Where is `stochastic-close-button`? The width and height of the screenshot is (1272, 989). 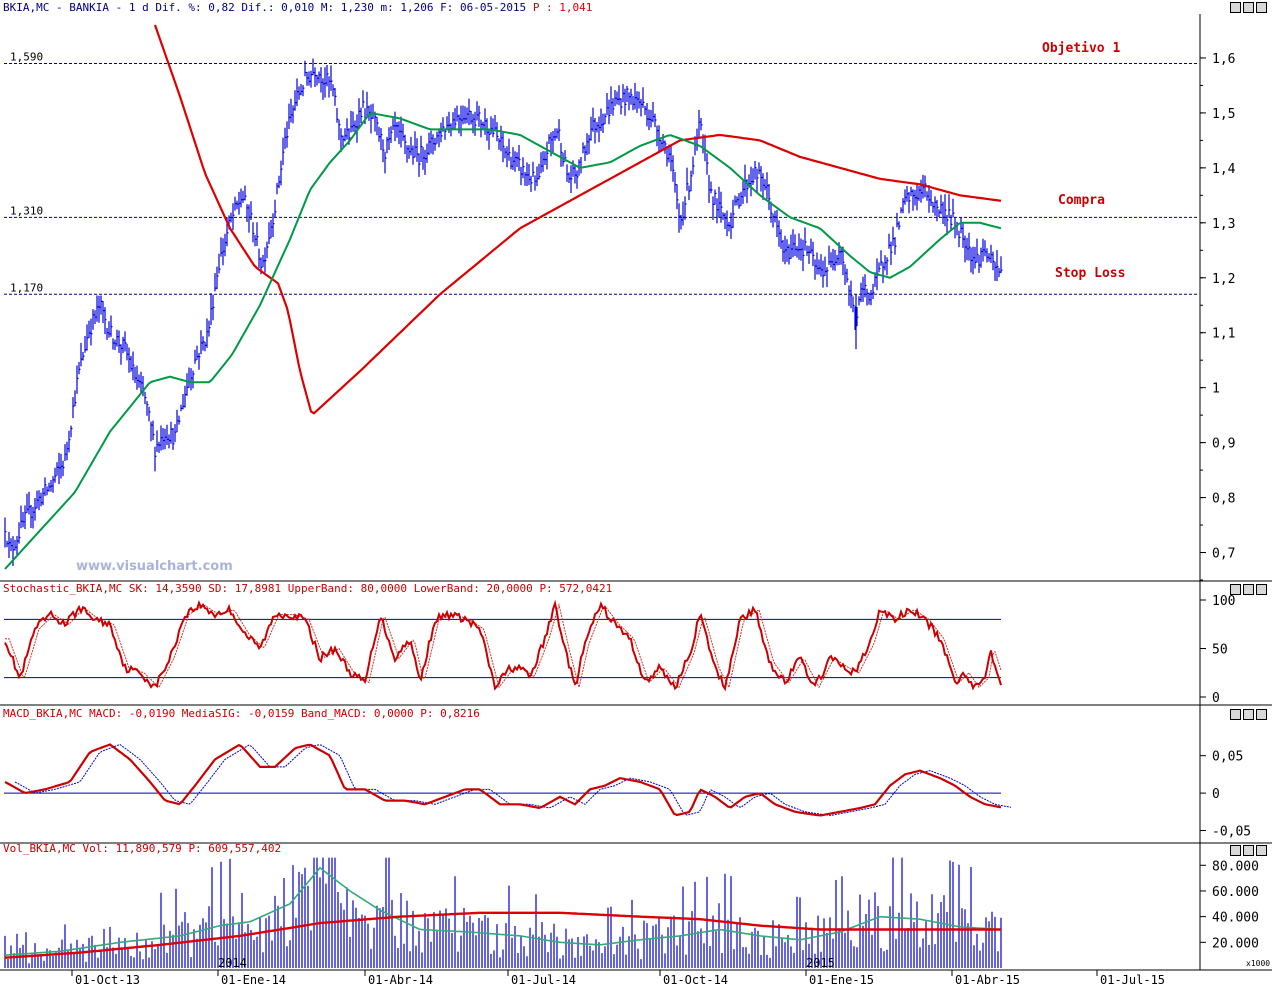 stochastic-close-button is located at coordinates (1261, 589).